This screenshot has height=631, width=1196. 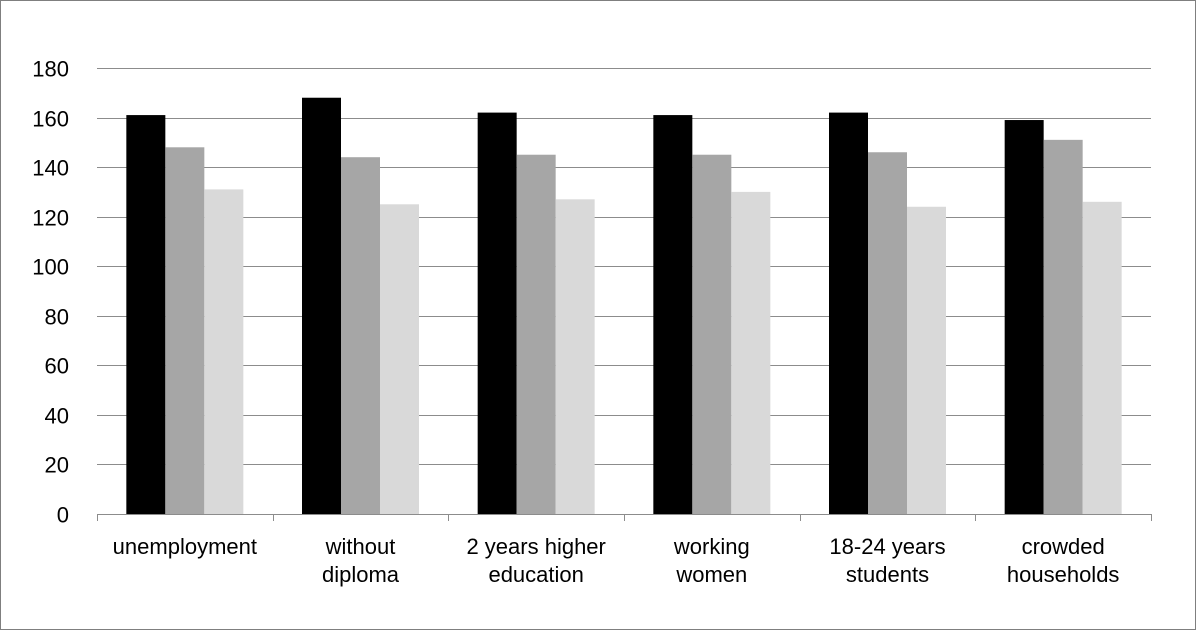 I want to click on x-tick-label: crowdedhouseholds, so click(x=1063, y=560).